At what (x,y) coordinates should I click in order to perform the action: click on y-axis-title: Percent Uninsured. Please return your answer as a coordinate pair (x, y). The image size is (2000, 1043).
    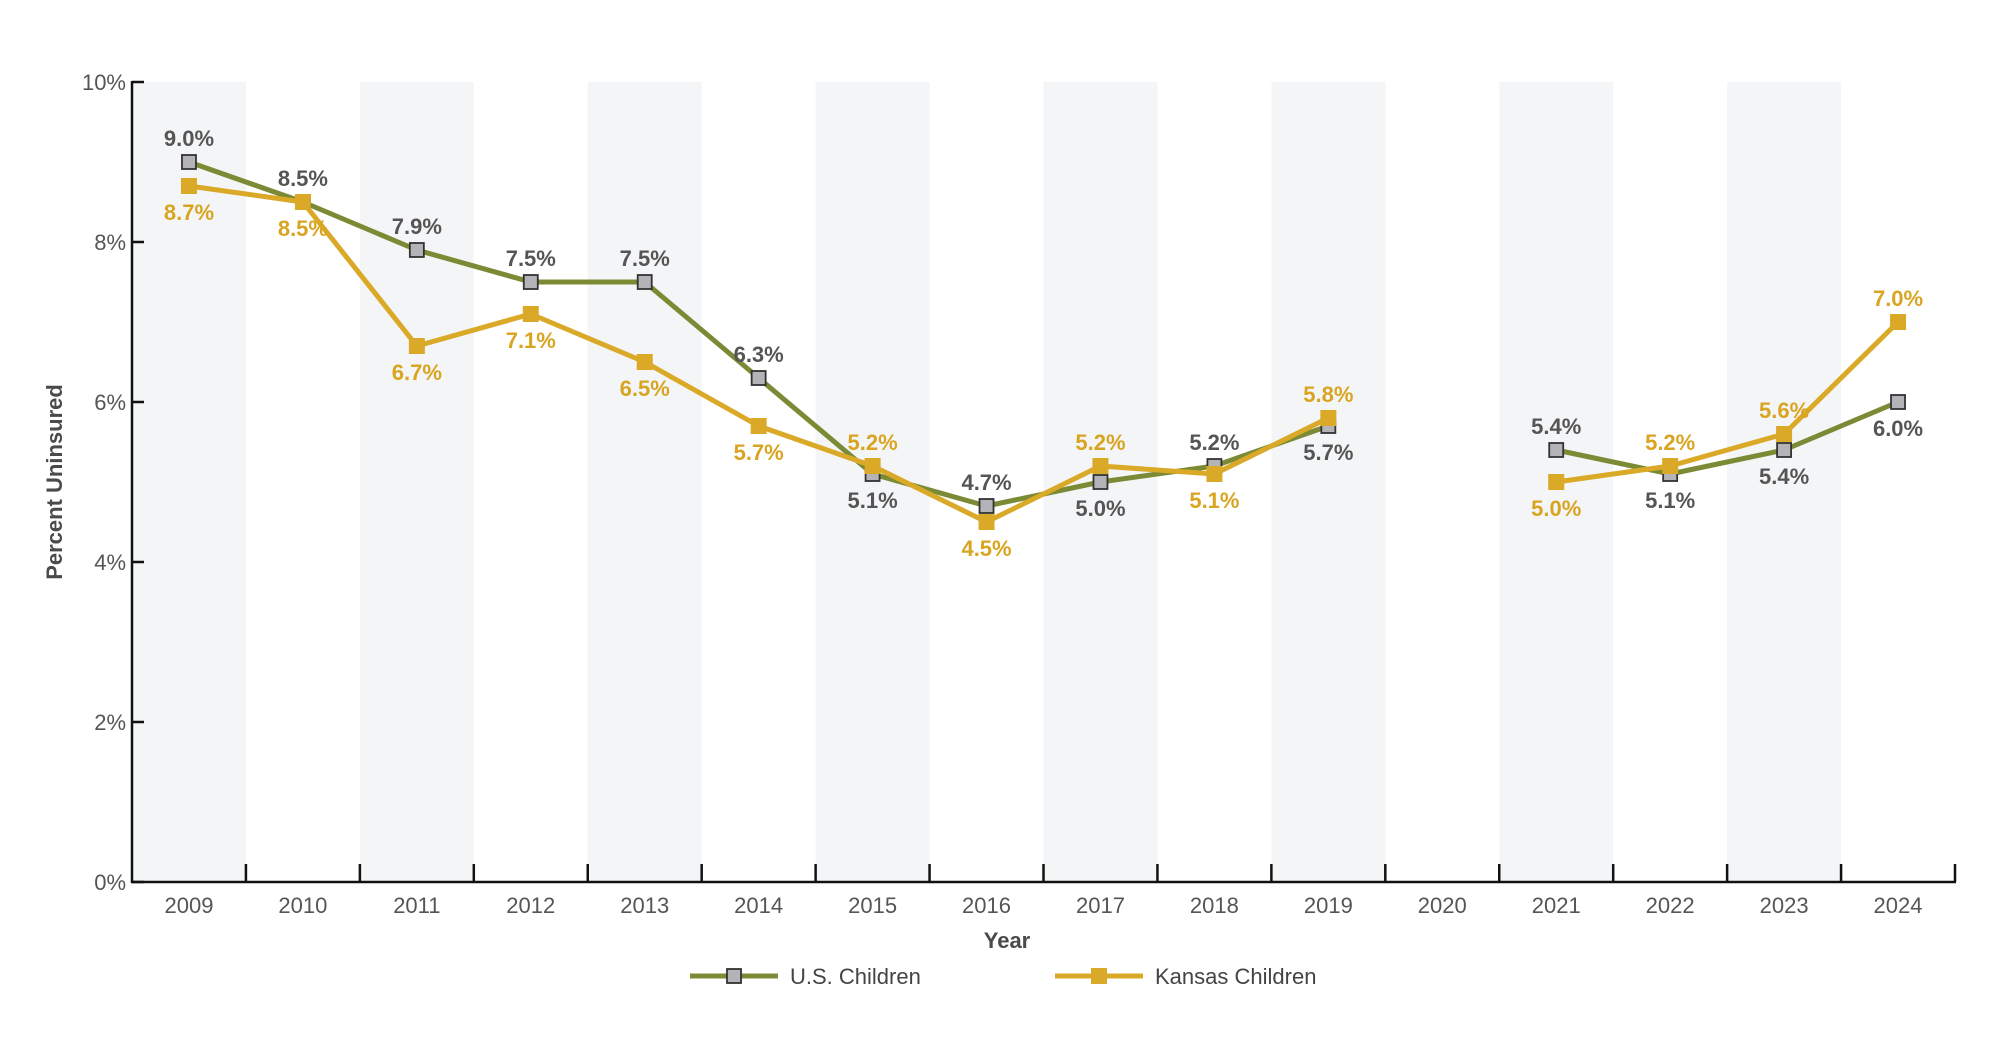
    Looking at the image, I should click on (54, 482).